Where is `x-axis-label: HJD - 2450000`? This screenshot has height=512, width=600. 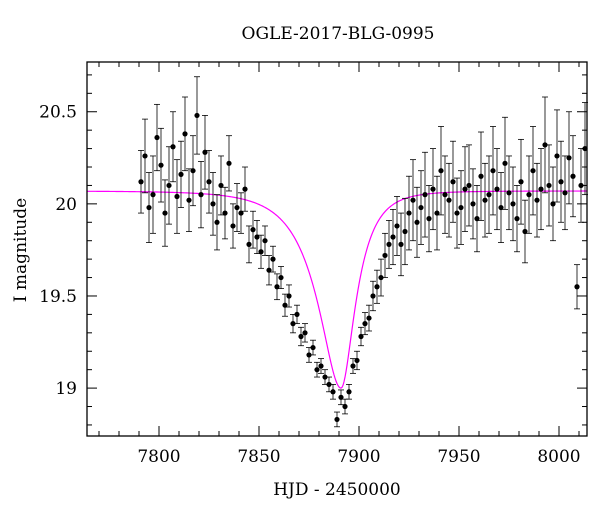 x-axis-label: HJD - 2450000 is located at coordinates (337, 490).